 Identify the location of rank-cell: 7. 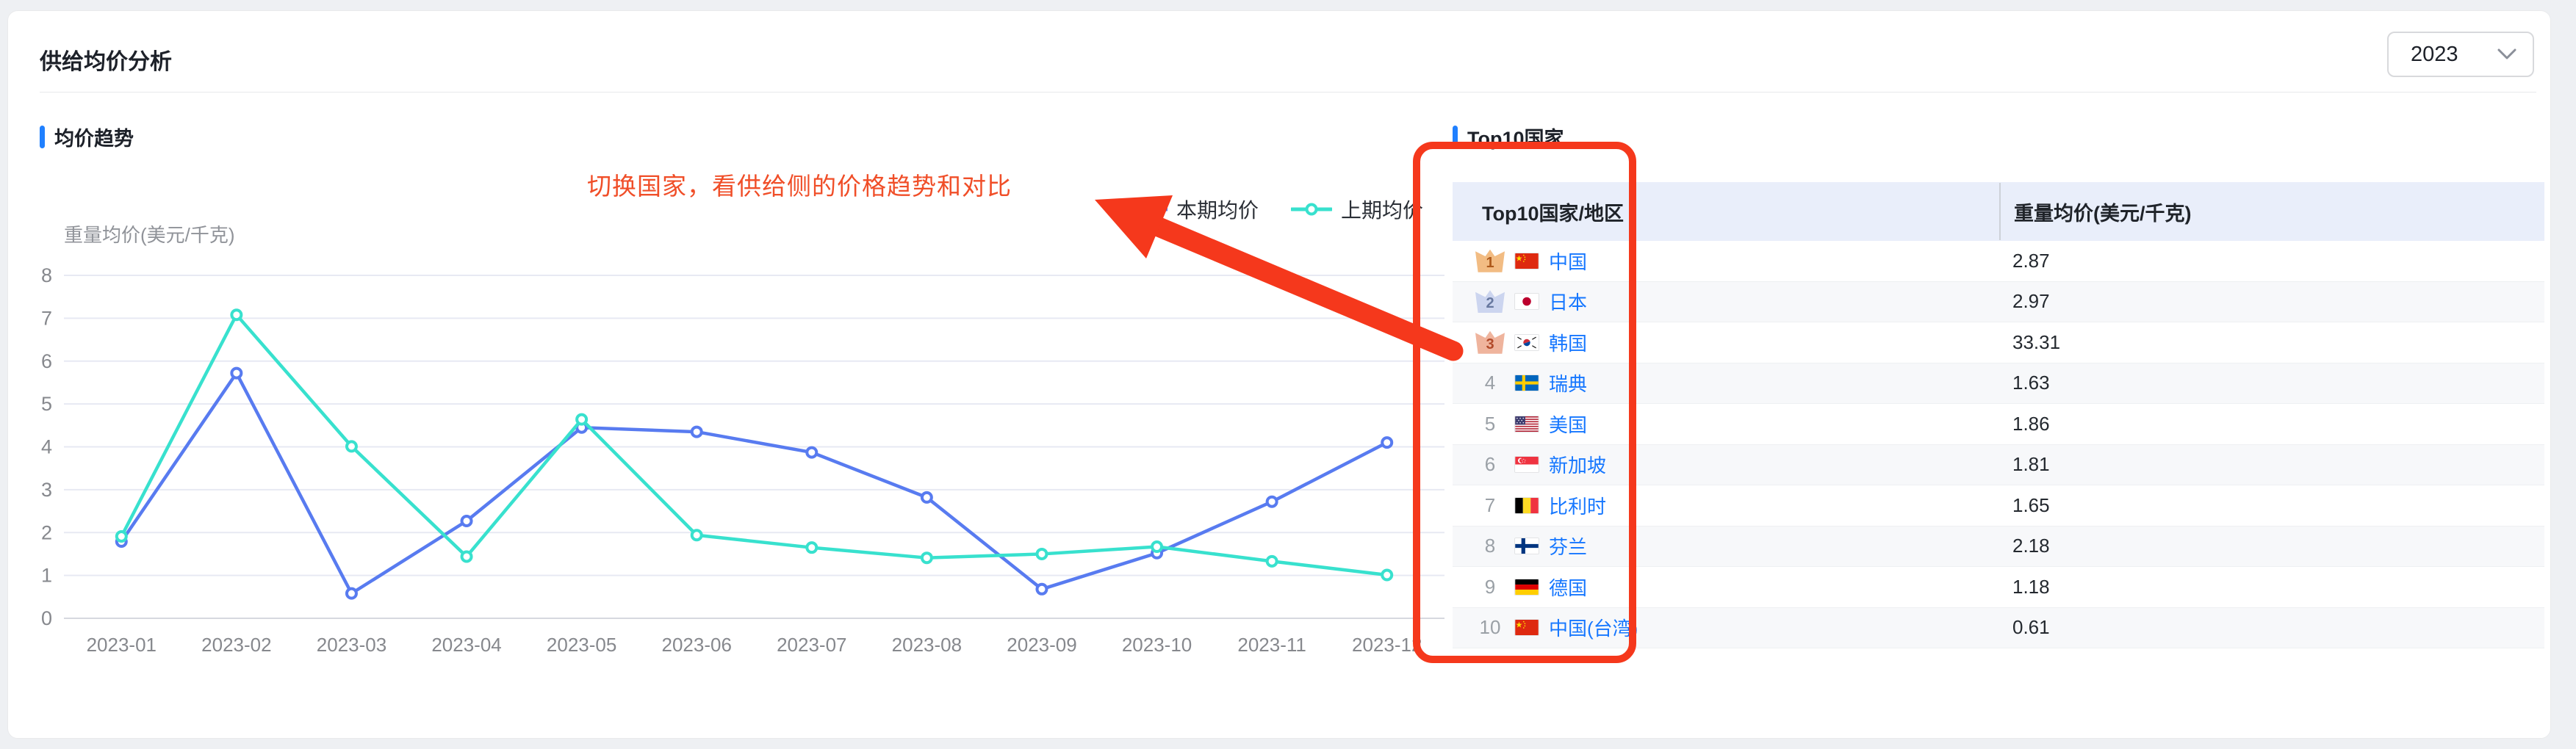
(1490, 505).